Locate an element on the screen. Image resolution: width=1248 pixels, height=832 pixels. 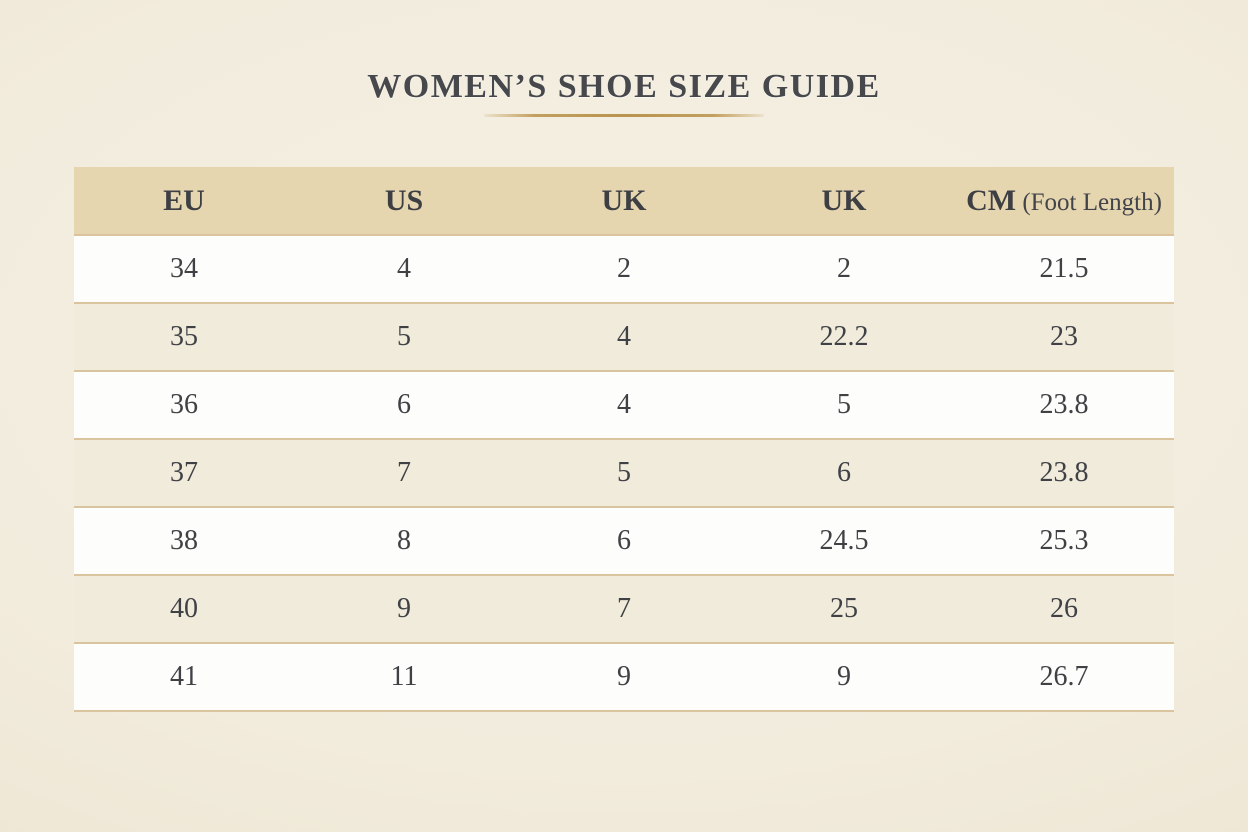
table-cell-uk-2: 24.5 is located at coordinates (844, 542).